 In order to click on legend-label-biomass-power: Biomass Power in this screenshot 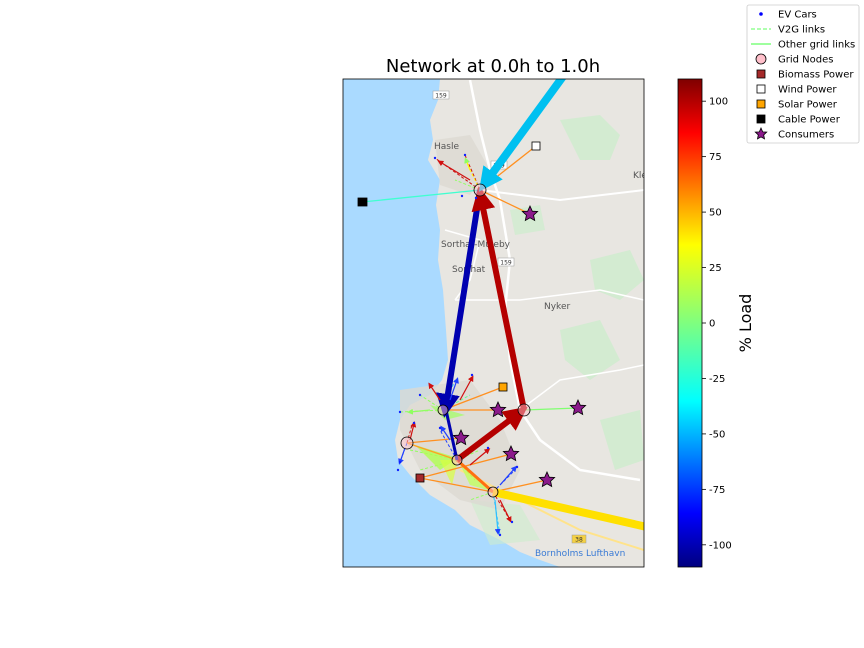, I will do `click(816, 75)`.